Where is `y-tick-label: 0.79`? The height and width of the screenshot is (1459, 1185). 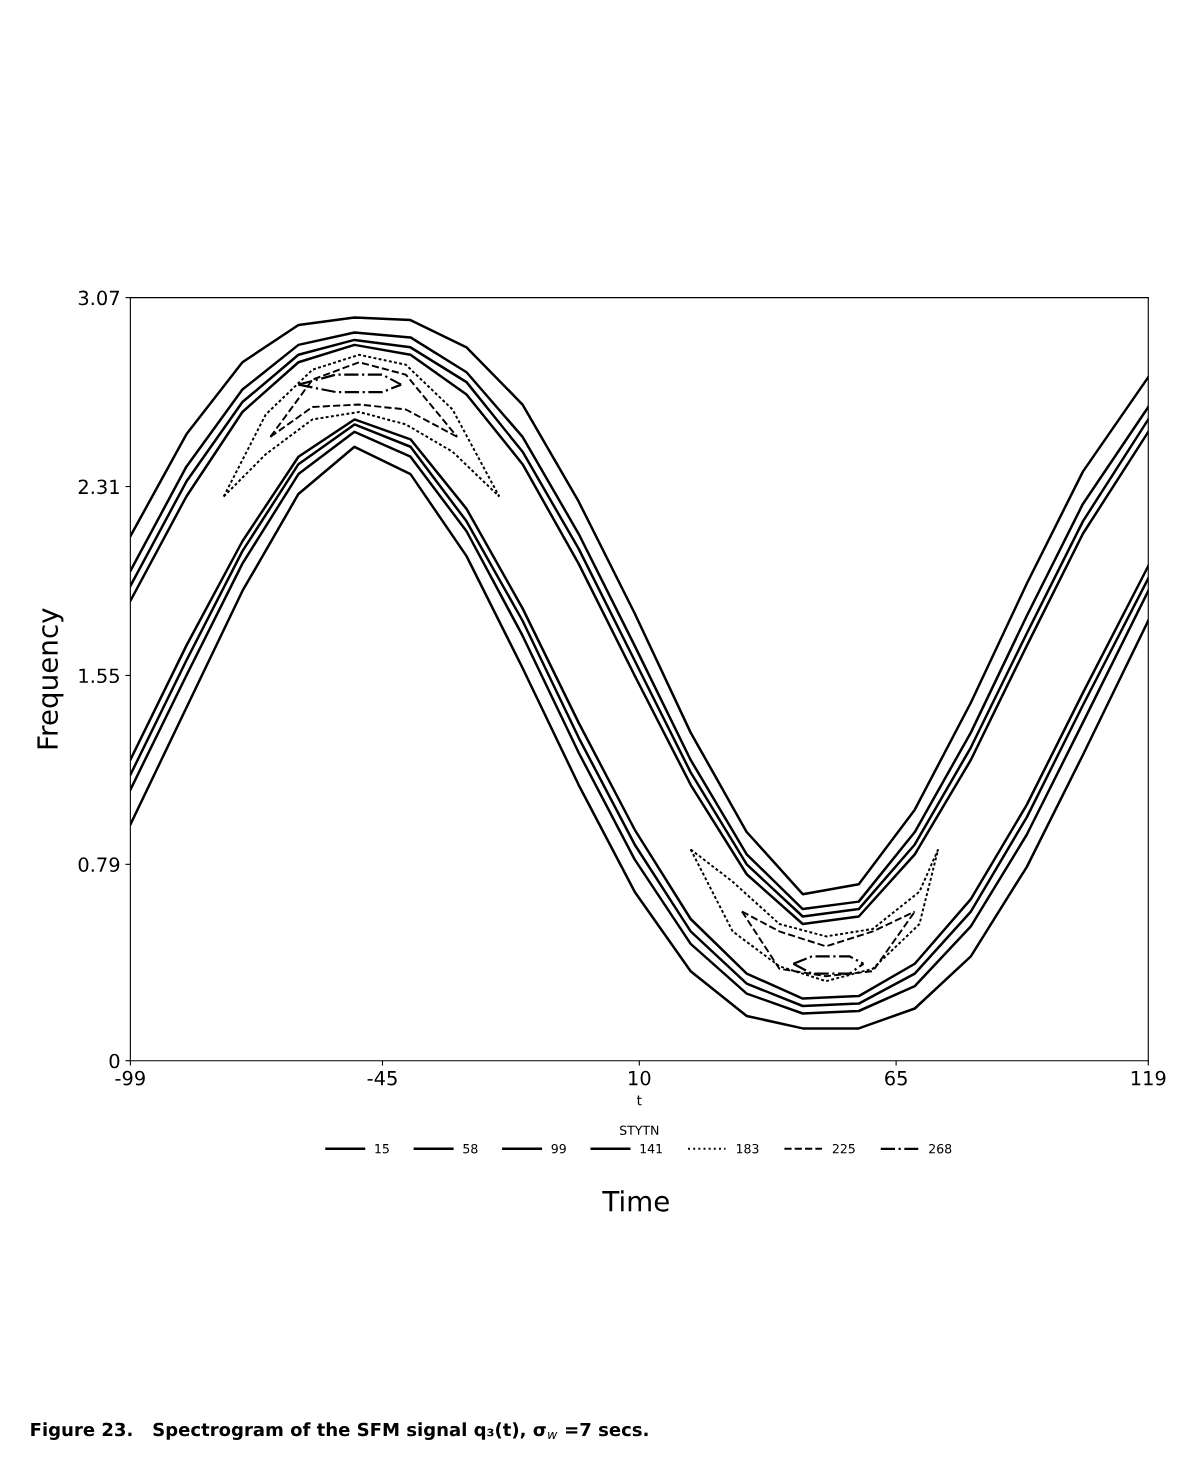 y-tick-label: 0.79 is located at coordinates (99, 864).